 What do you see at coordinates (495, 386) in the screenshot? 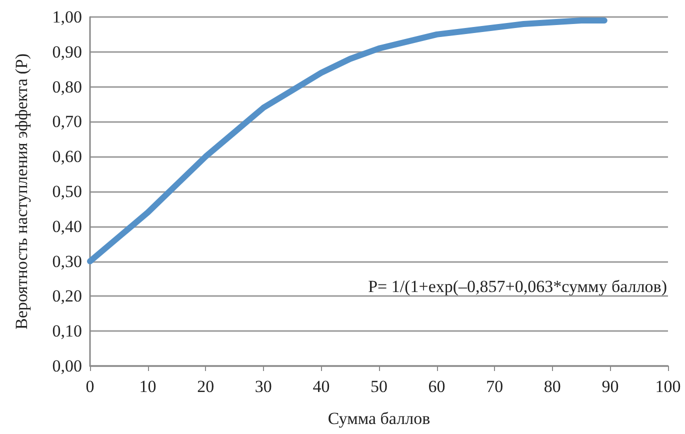
I see `x-tick-label: 70` at bounding box center [495, 386].